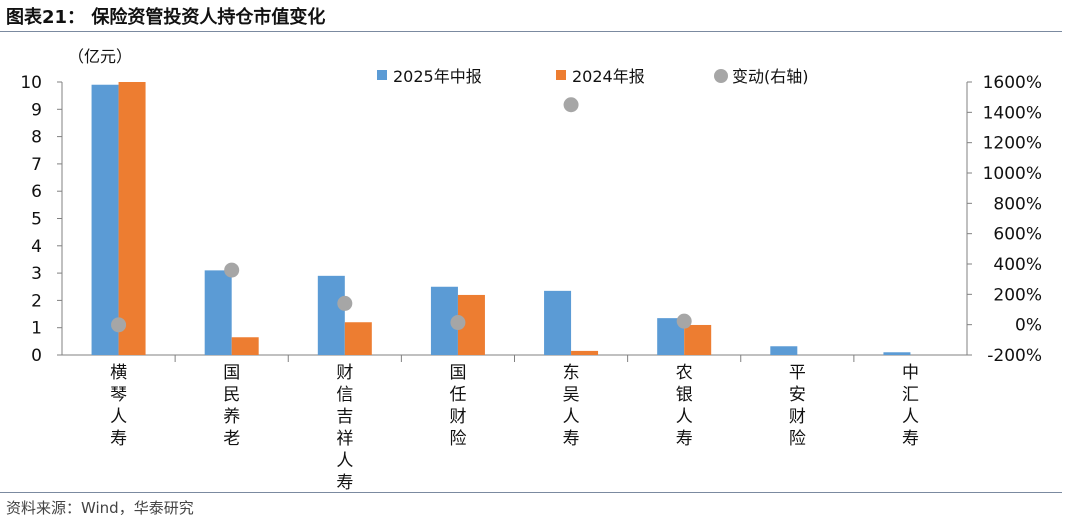 The image size is (1080, 521). What do you see at coordinates (531, 31) in the screenshot?
I see `title-divider` at bounding box center [531, 31].